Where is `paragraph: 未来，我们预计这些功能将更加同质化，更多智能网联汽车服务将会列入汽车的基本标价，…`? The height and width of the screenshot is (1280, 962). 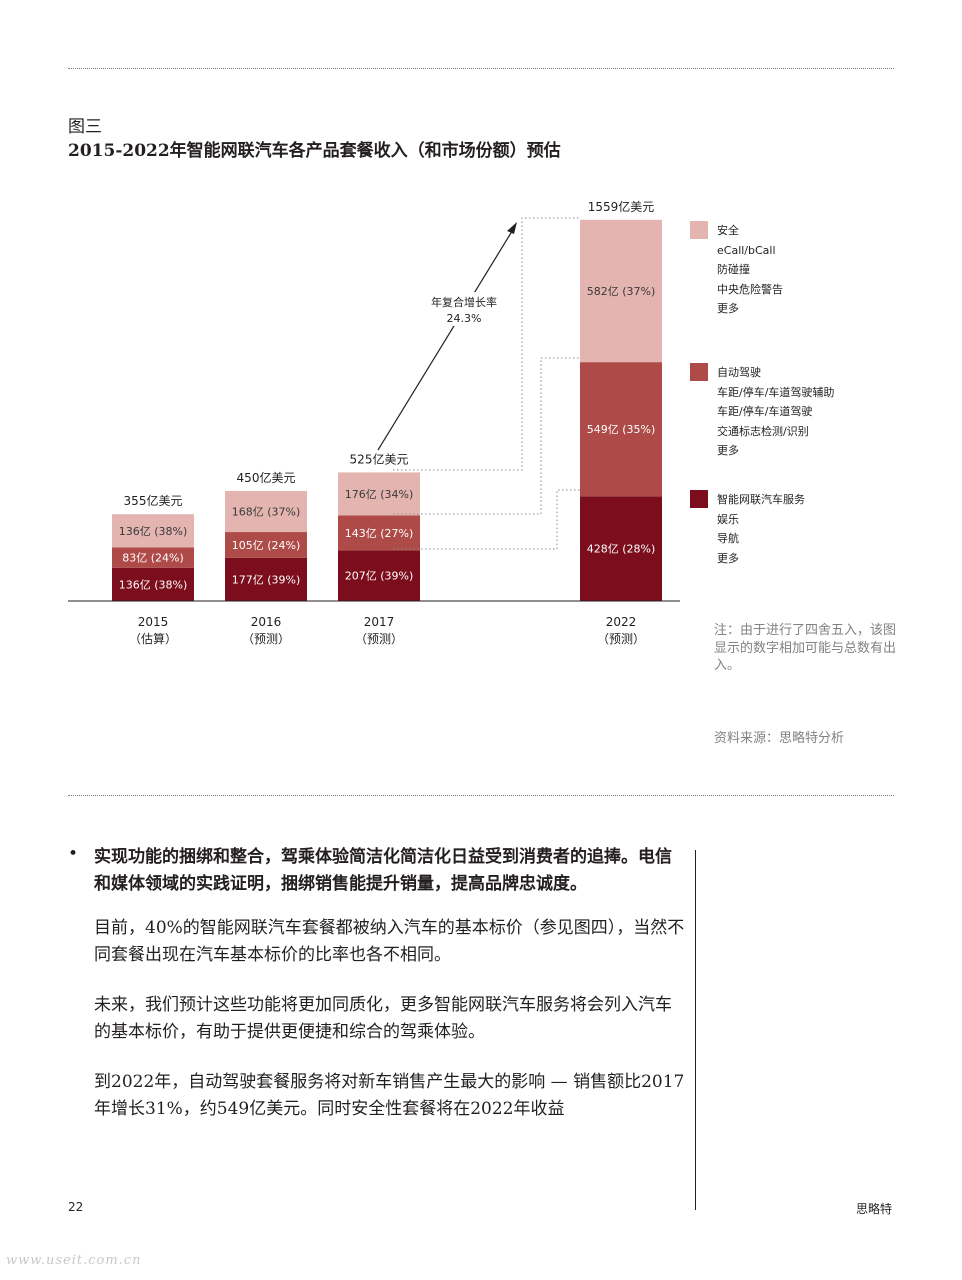 paragraph: 未来，我们预计这些功能将更加同质化，更多智能网联汽车服务将会列入汽车的基本标价，… is located at coordinates (383, 1018).